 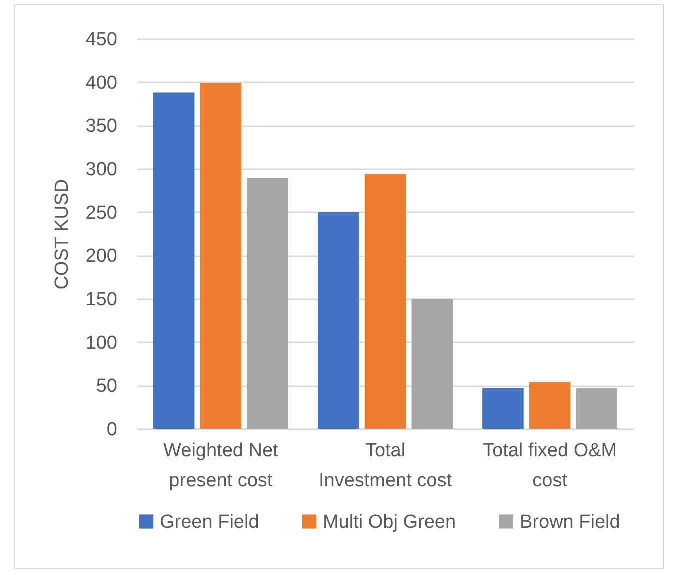 I want to click on legend-label: Brown Field, so click(x=570, y=522).